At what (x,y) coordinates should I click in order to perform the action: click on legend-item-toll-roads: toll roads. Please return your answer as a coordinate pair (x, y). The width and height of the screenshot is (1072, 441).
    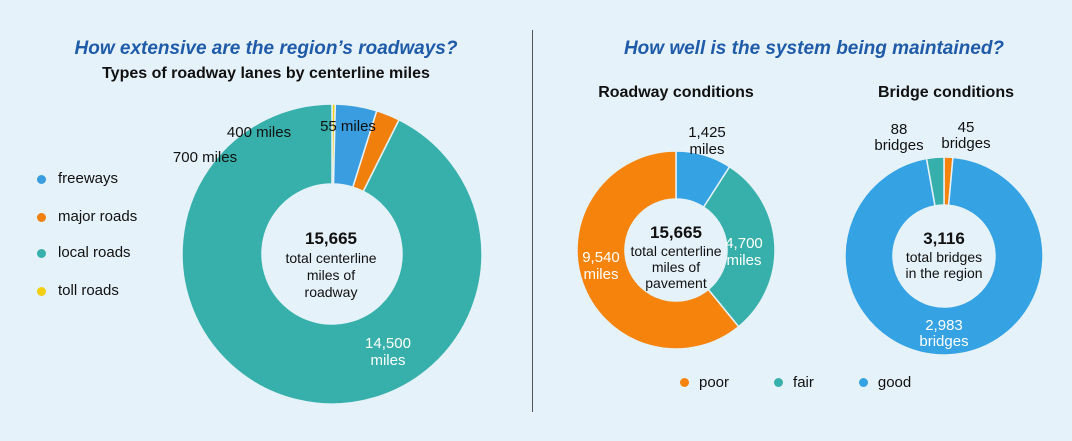
    Looking at the image, I should click on (87, 291).